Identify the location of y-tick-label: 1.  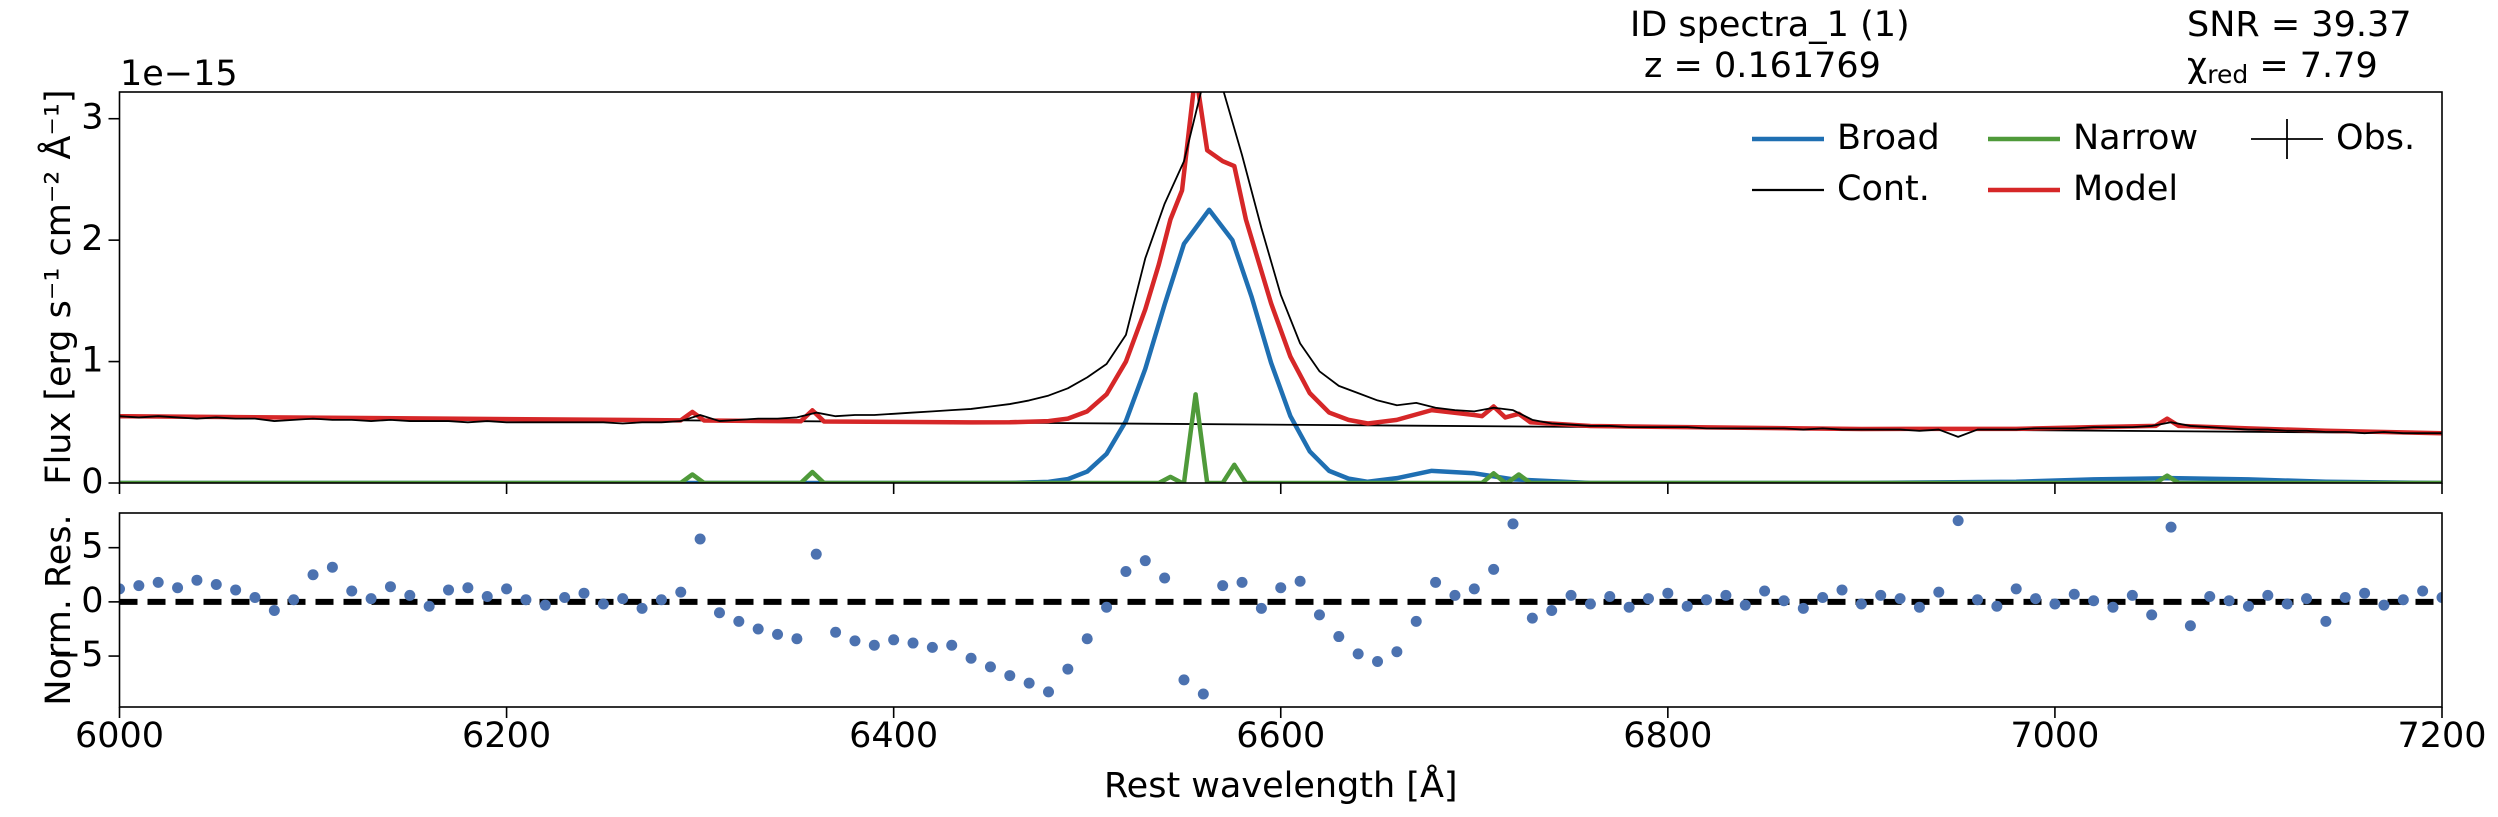
(92, 361).